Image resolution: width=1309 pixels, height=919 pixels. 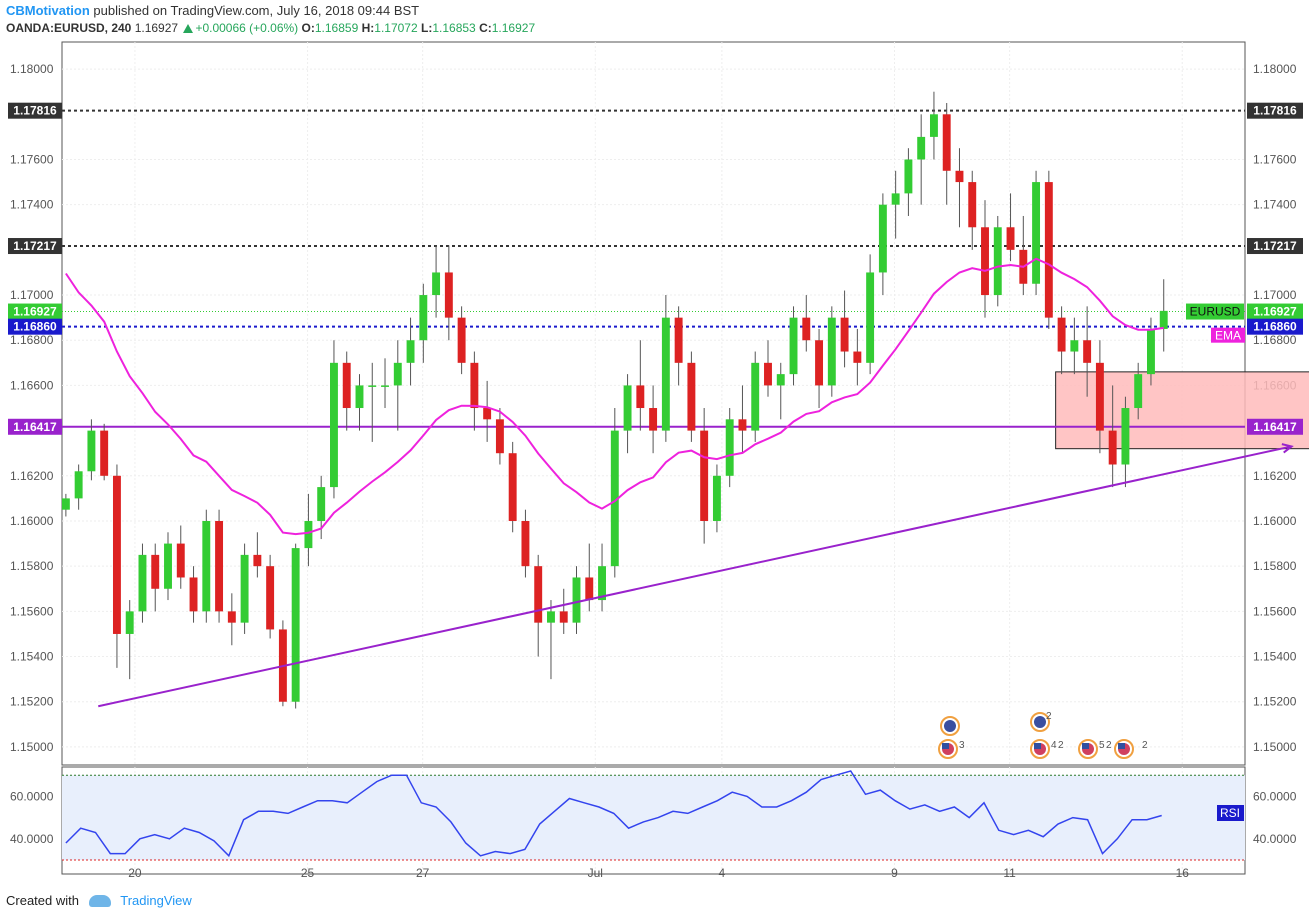 What do you see at coordinates (32, 385) in the screenshot?
I see `y-tick-label-left: 1.16600` at bounding box center [32, 385].